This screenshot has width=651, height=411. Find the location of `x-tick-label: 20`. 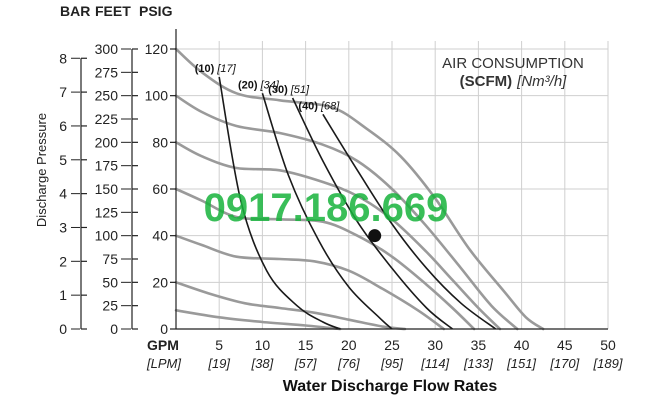

x-tick-label: 20 is located at coordinates (349, 345).